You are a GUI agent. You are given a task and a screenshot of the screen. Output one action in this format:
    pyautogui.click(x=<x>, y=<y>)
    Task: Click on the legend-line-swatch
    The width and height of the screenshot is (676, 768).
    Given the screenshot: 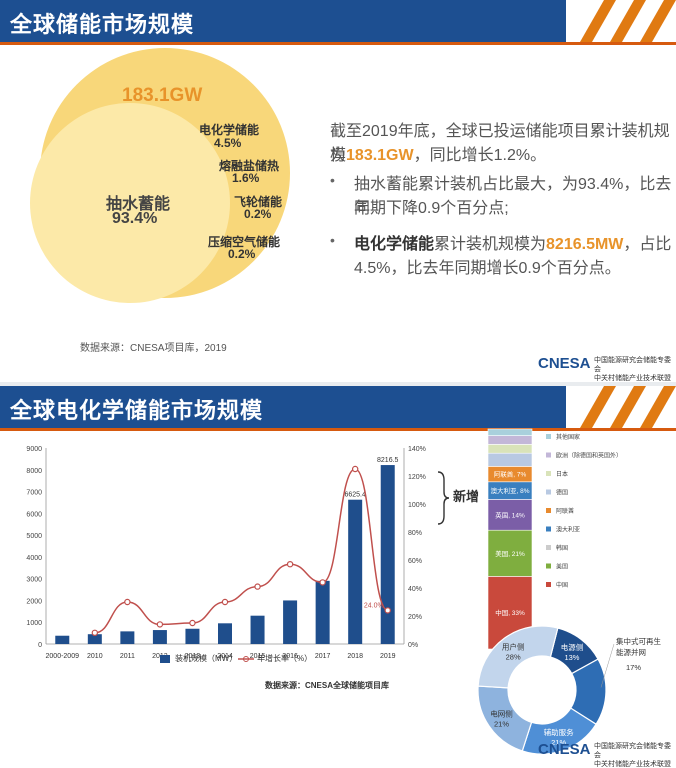 What is the action you would take?
    pyautogui.click(x=246, y=659)
    